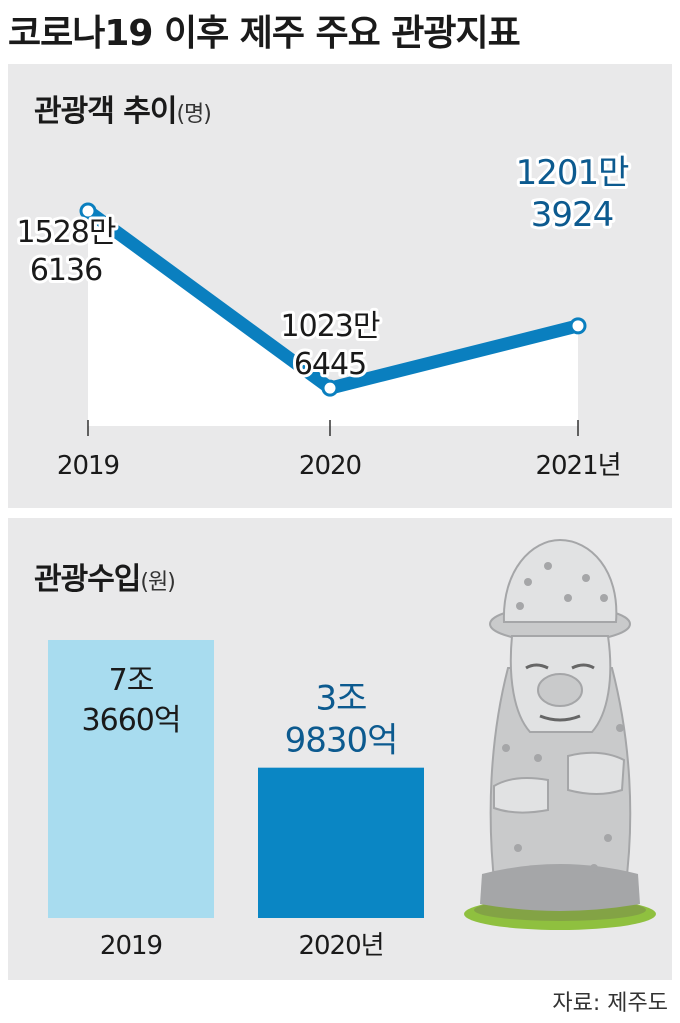 The width and height of the screenshot is (680, 1023). Describe the element at coordinates (537, 666) in the screenshot. I see `statue-eye-left` at that location.